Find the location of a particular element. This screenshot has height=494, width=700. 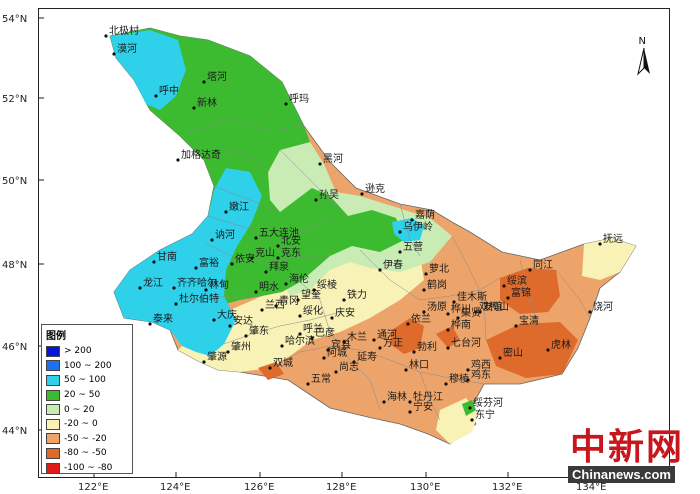

city-label: 绥芬河 is located at coordinates (488, 403).